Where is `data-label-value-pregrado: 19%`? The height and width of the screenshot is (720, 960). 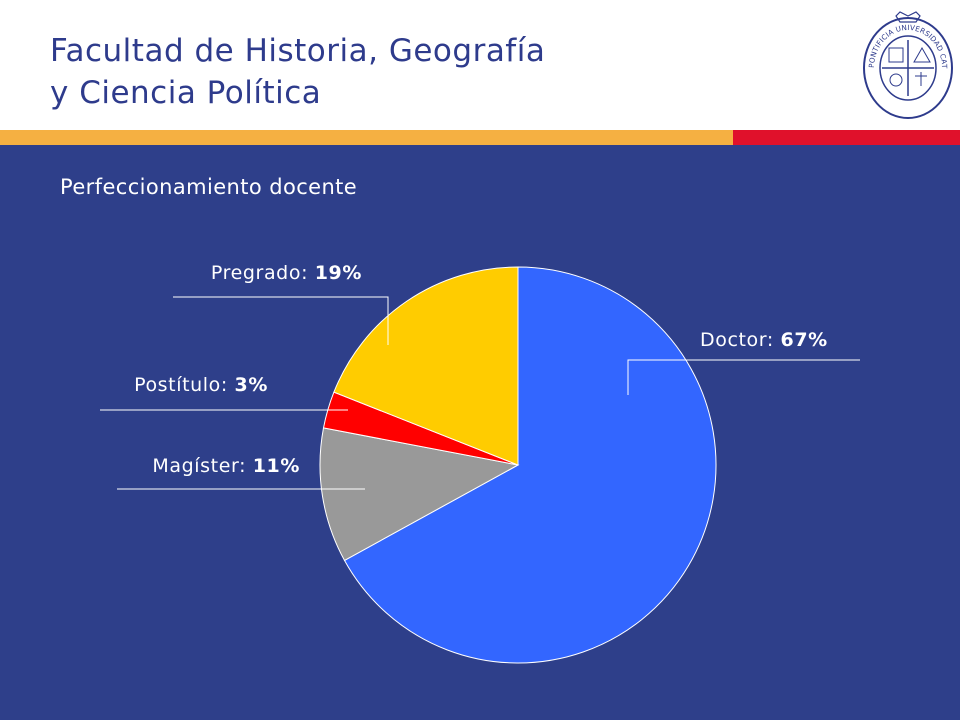 data-label-value-pregrado: 19% is located at coordinates (338, 273).